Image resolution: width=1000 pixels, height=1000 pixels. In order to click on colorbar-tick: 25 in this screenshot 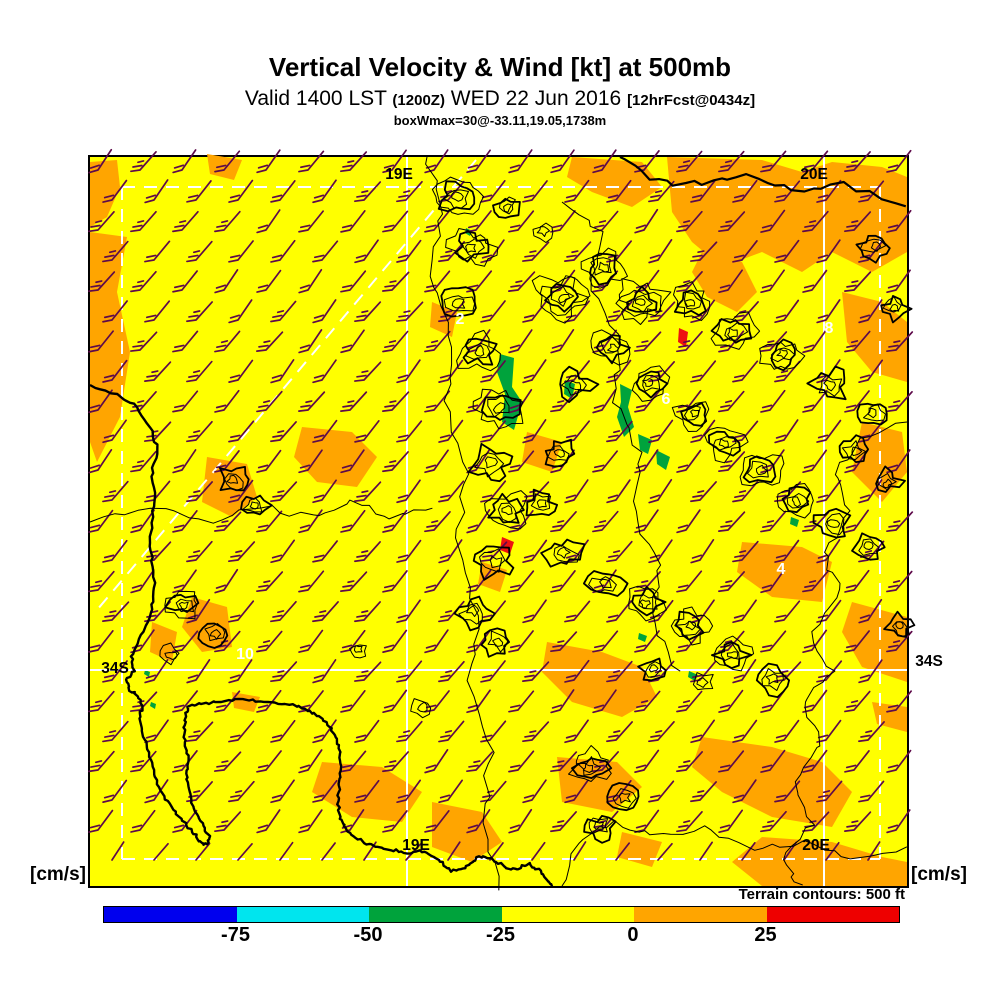, I will do `click(765, 935)`.